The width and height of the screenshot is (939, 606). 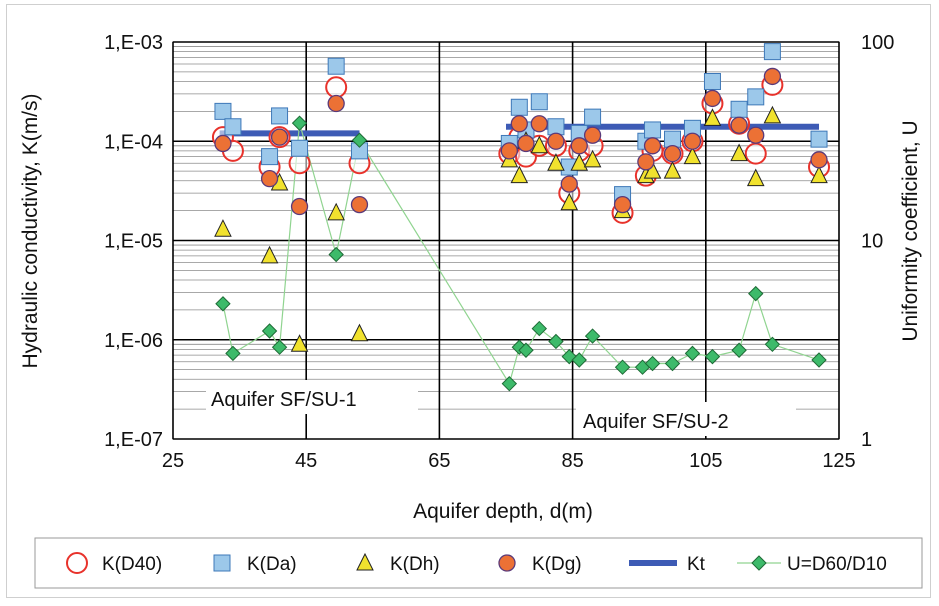 I want to click on legend-k-dh--swatch, so click(x=365, y=561).